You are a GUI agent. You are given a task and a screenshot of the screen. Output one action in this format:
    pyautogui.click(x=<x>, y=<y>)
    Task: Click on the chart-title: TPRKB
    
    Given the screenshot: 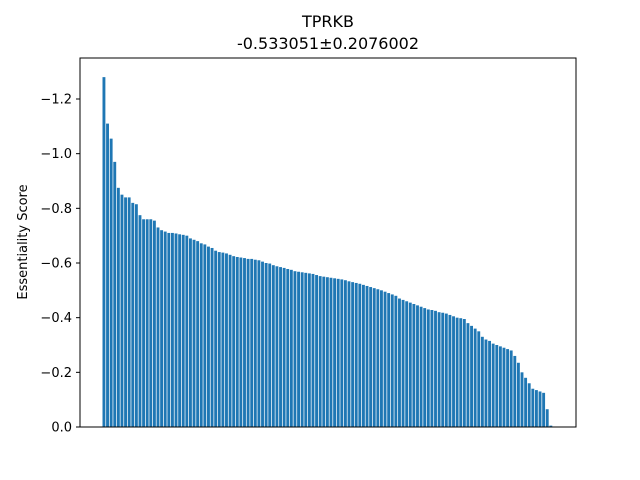 What is the action you would take?
    pyautogui.click(x=327, y=21)
    